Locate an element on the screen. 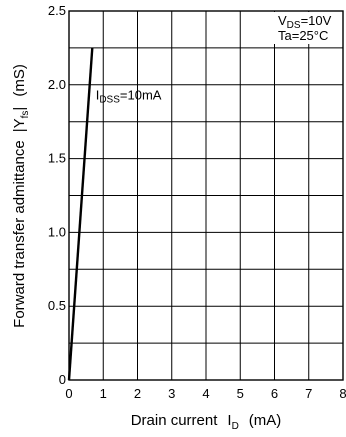 The image size is (346, 437). y-tick-labels: 0 0.5 1.0 1.5 2.0 2.5 is located at coordinates (57, 195).